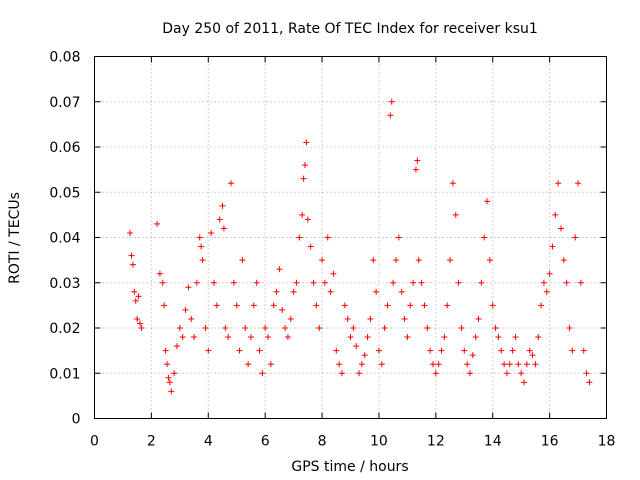 The image size is (640, 480). Describe the element at coordinates (208, 442) in the screenshot. I see `x-tick-label: 4` at that location.